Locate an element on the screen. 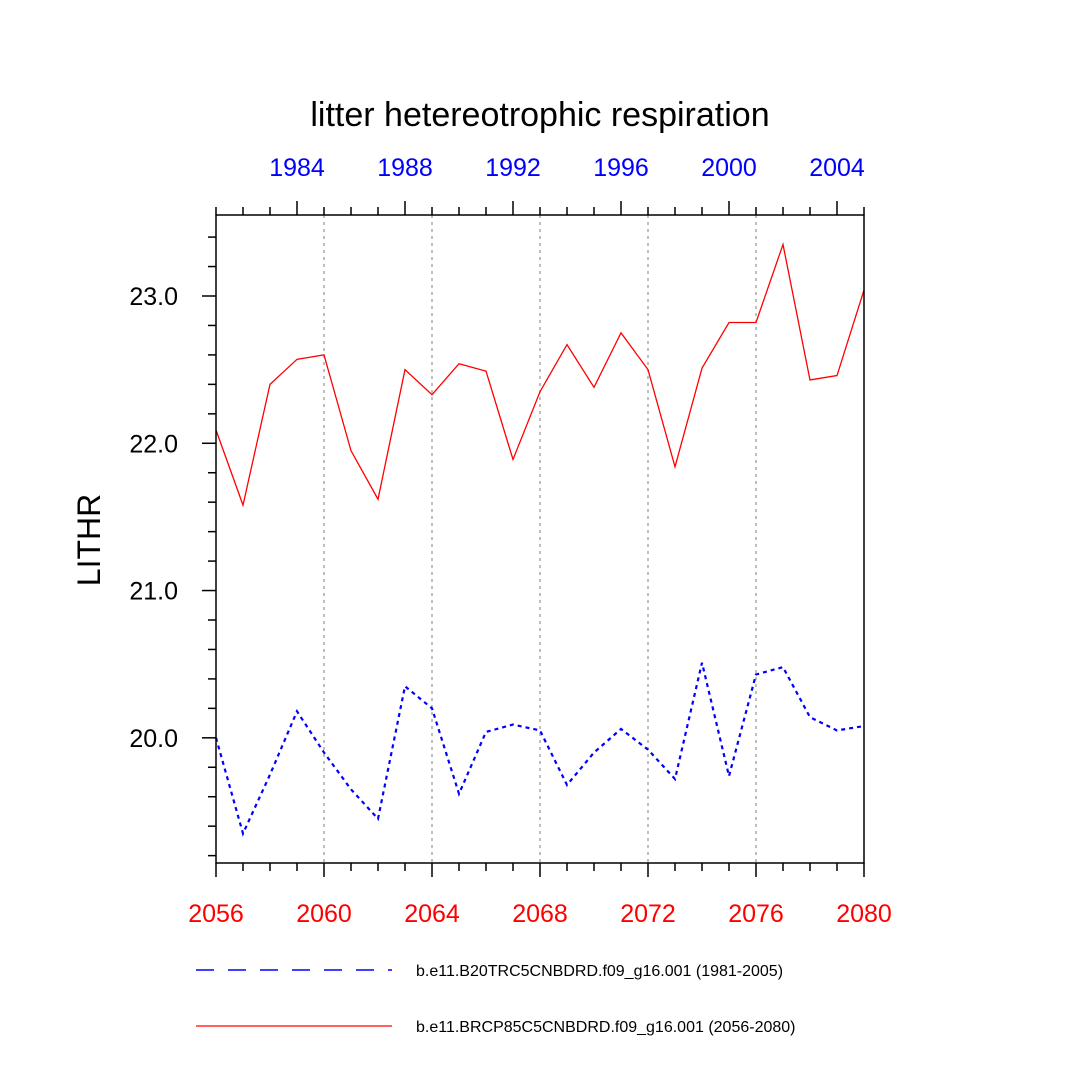 This screenshot has width=1080, height=1080. y-axis-label: LITHR is located at coordinates (89, 540).